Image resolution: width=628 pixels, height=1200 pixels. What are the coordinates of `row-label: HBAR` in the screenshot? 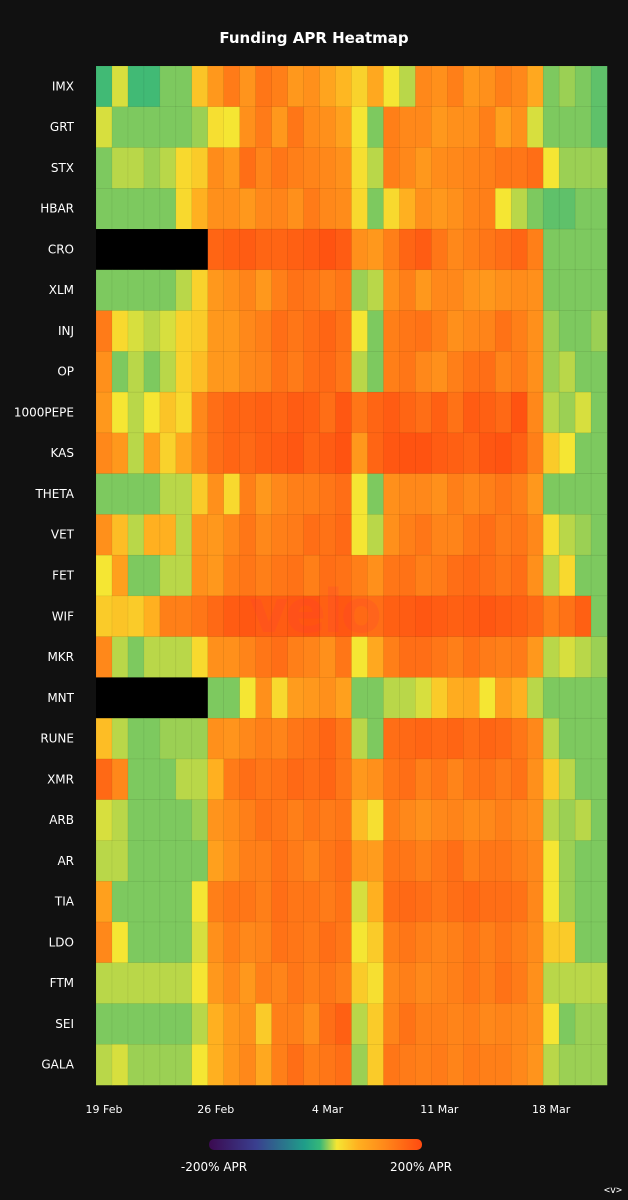 It's located at (57, 209).